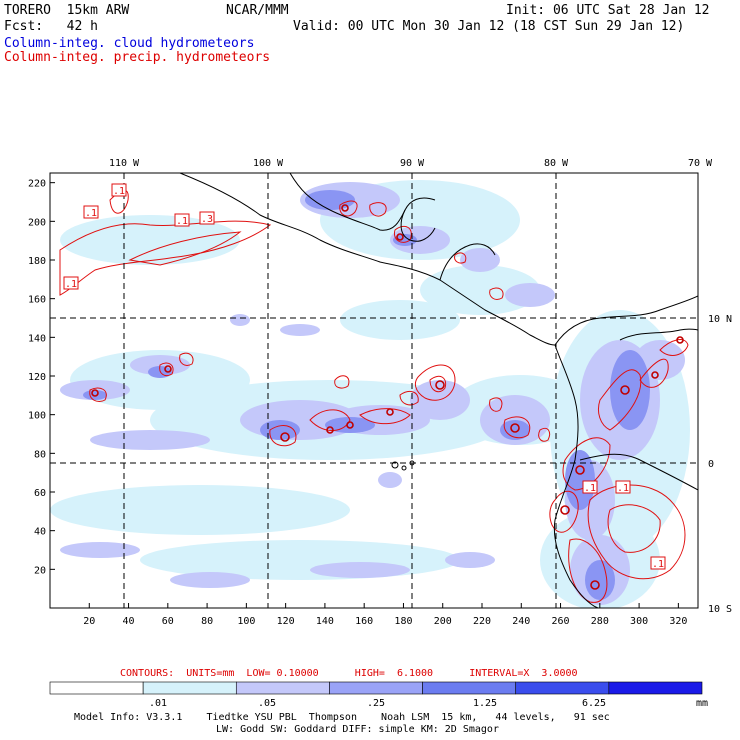 Image resolution: width=740 pixels, height=740 pixels. I want to click on x-tick-label: 120, so click(286, 621).